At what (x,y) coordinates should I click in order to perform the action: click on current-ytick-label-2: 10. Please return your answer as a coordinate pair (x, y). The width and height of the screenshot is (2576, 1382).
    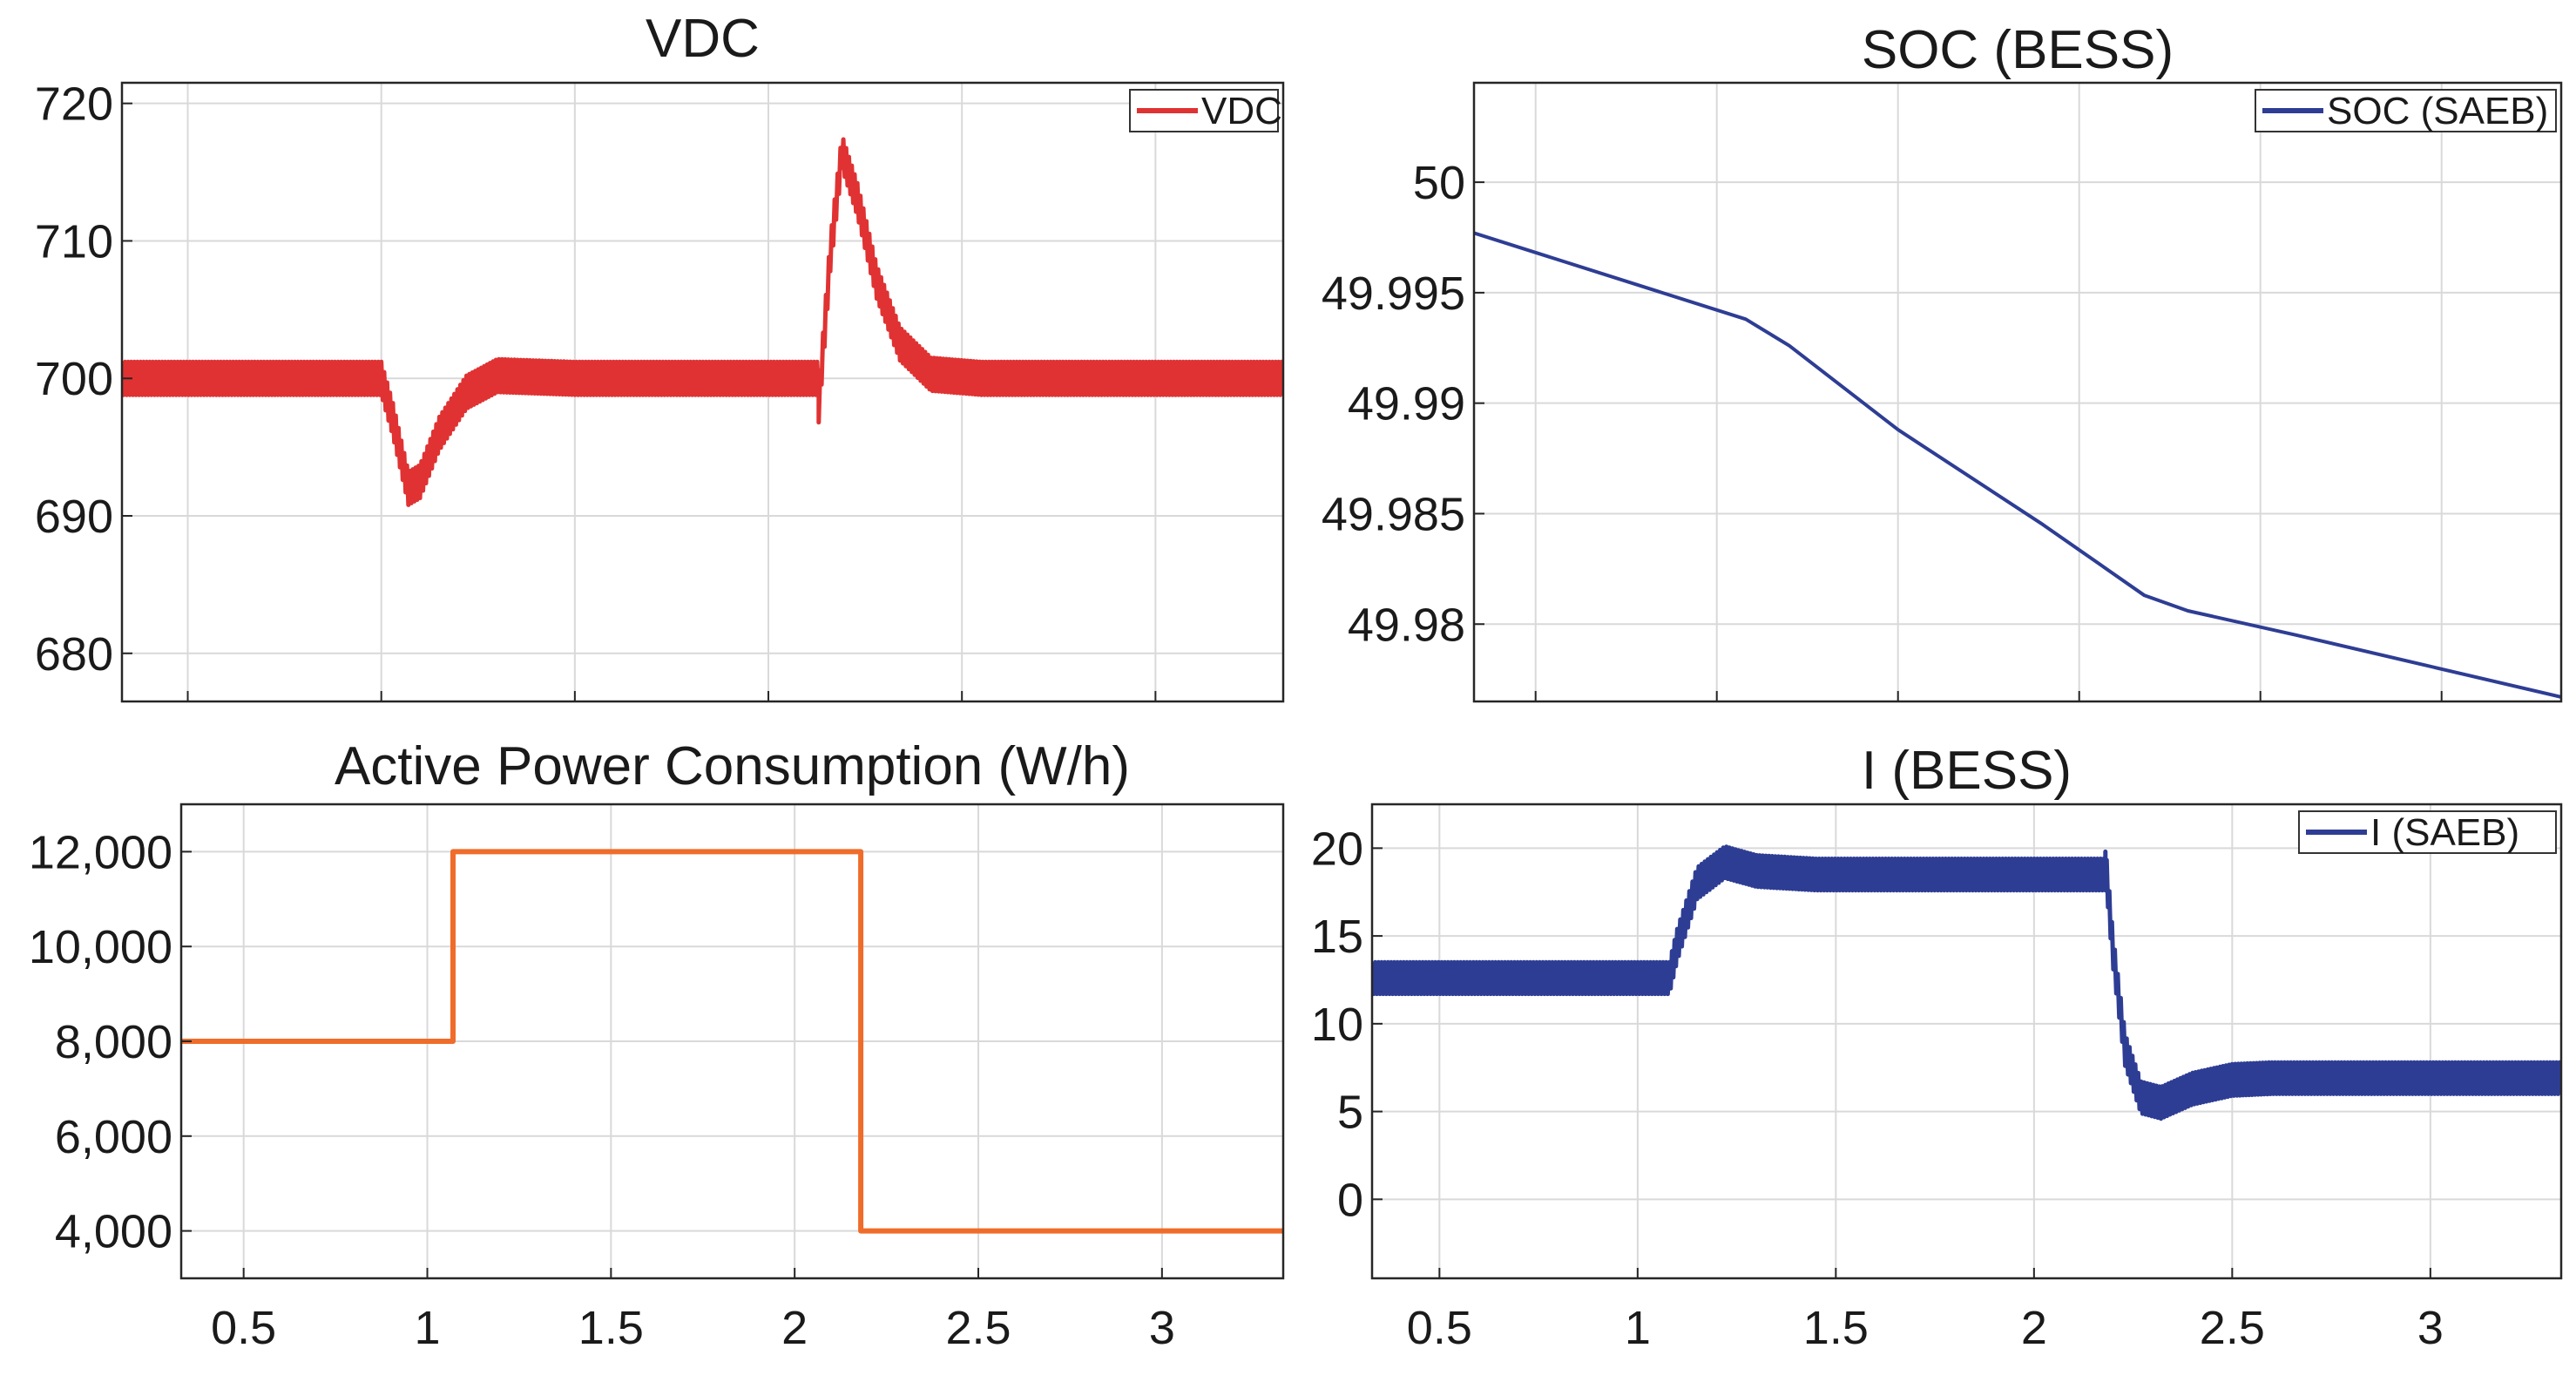
    Looking at the image, I should click on (1337, 1025).